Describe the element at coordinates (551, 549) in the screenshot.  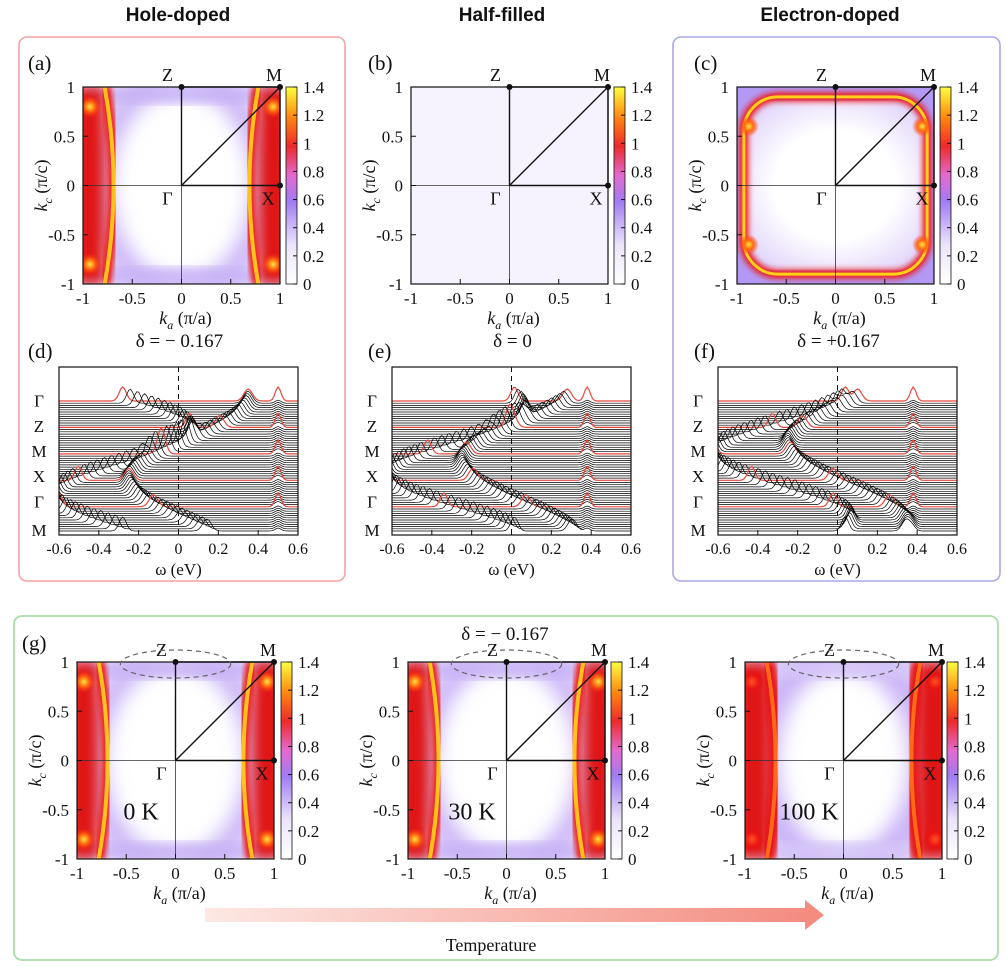
I see `spectral-xtick-label: 0.2` at that location.